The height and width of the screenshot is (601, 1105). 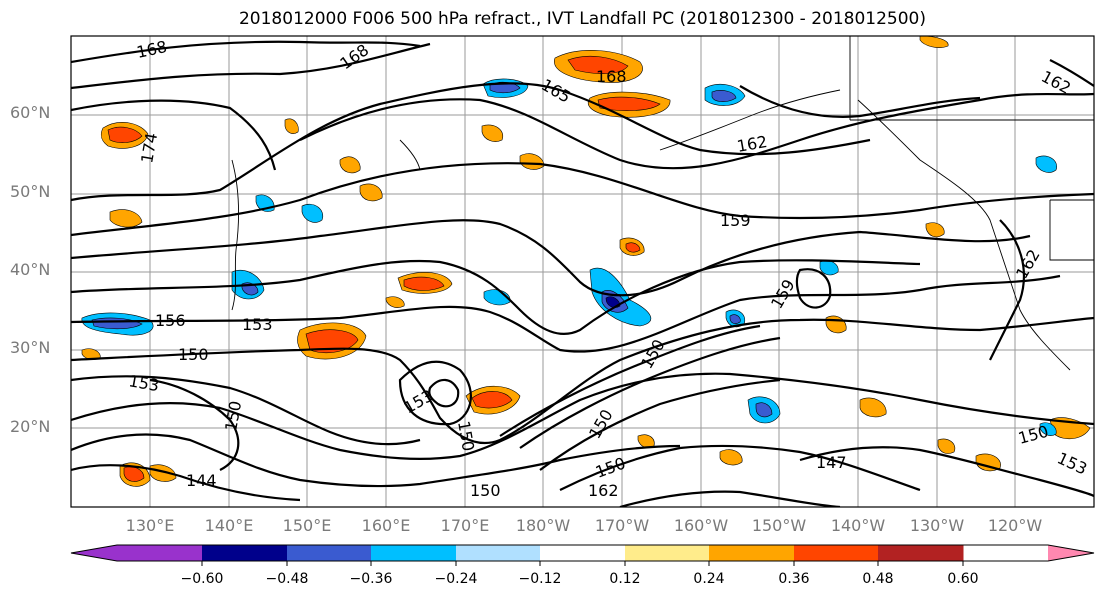 I want to click on lon-label-120w: 120°W, so click(x=1015, y=525).